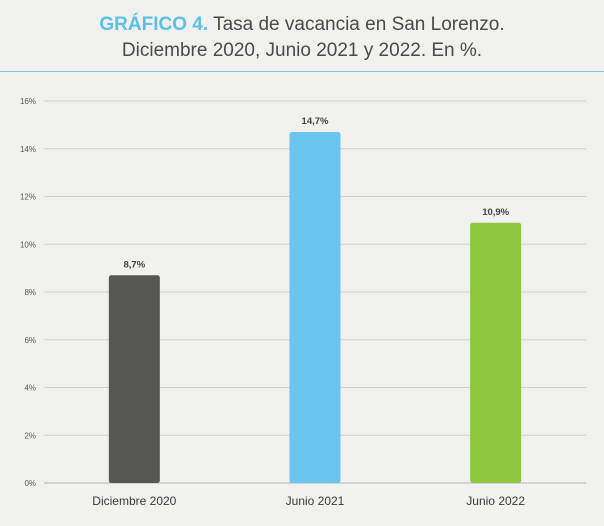 Image resolution: width=604 pixels, height=526 pixels. What do you see at coordinates (495, 212) in the screenshot?
I see `data-label: 10,9%` at bounding box center [495, 212].